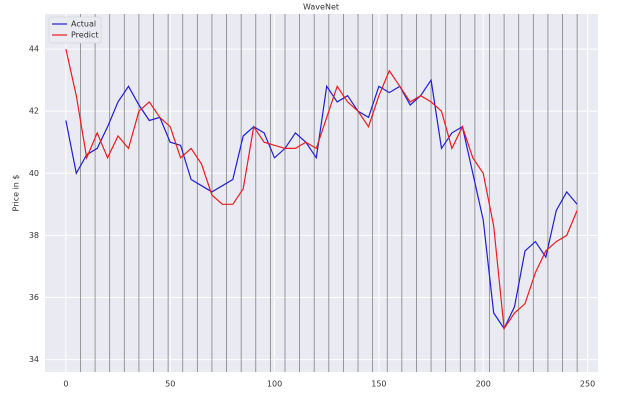 The height and width of the screenshot is (402, 626). Describe the element at coordinates (65, 384) in the screenshot. I see `x-tick-label: 0` at that location.